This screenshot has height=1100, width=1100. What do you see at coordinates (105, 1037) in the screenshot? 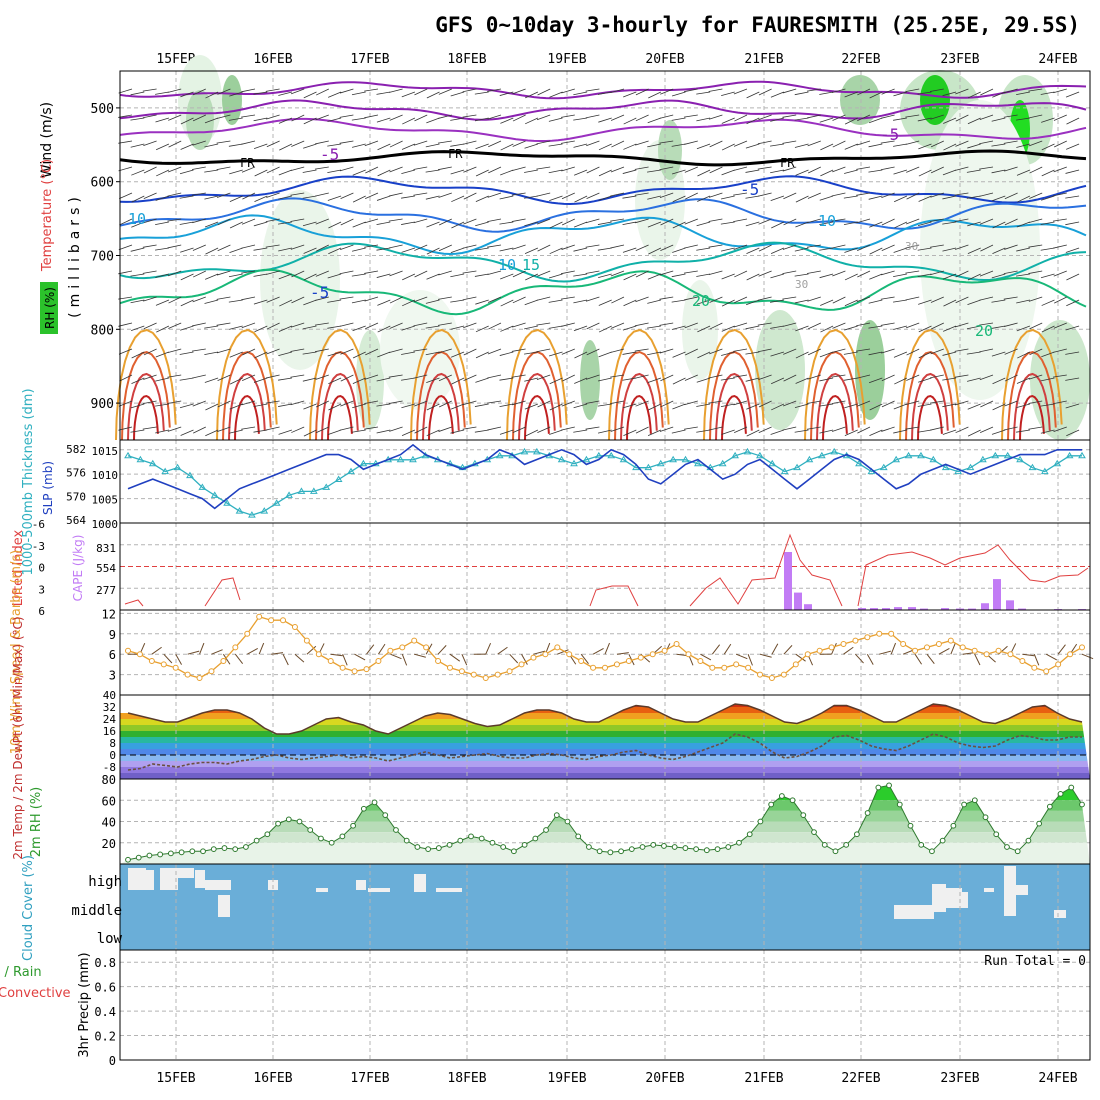
I see `precip-tick: 0.2` at bounding box center [105, 1037].